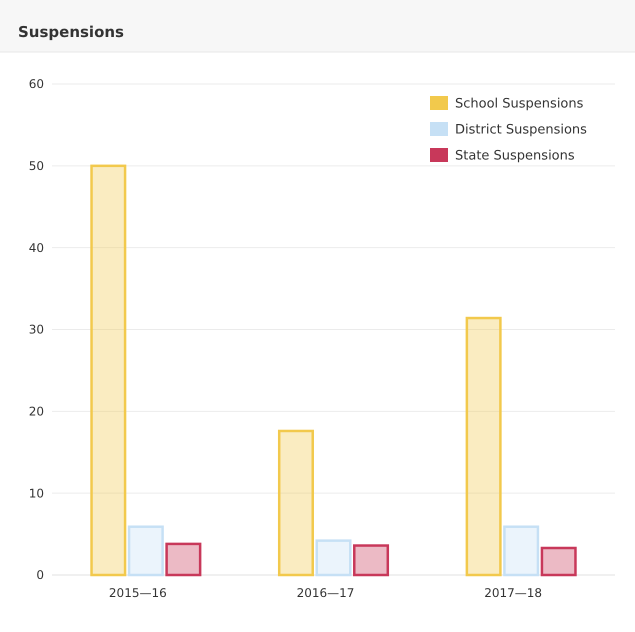 Image resolution: width=635 pixels, height=632 pixels. What do you see at coordinates (513, 593) in the screenshot?
I see `x-tick-label: 2017—18` at bounding box center [513, 593].